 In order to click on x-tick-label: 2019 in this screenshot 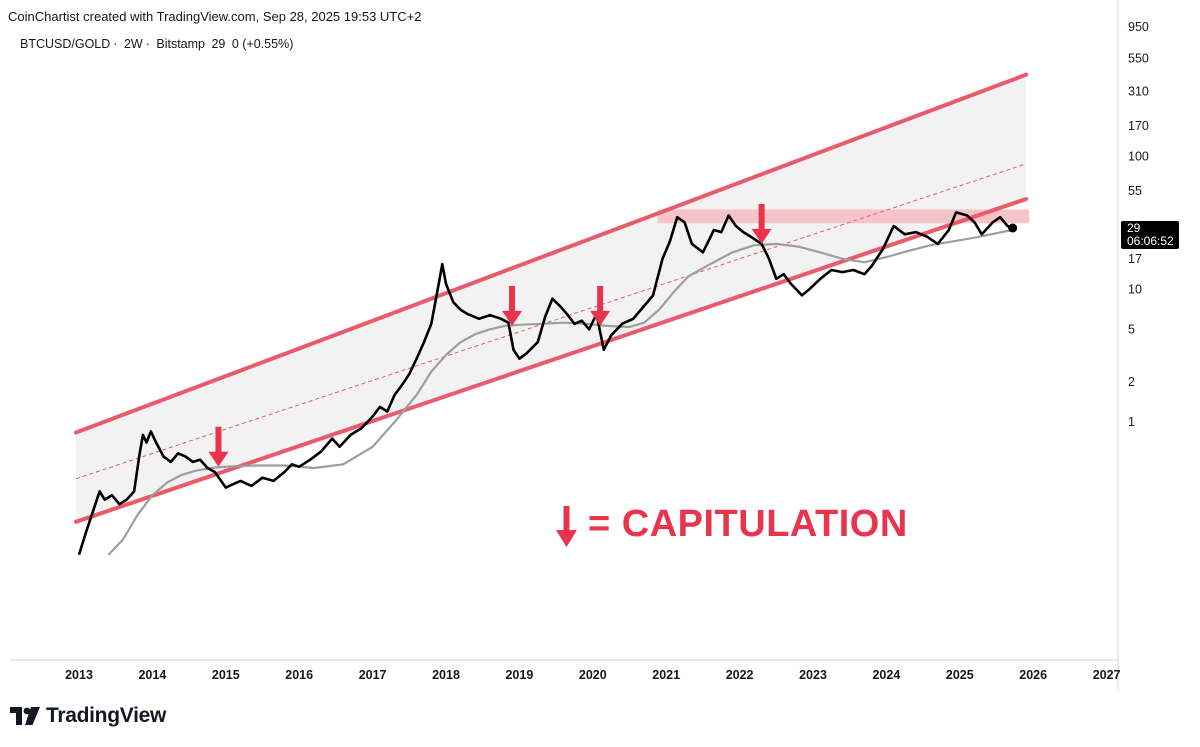, I will do `click(519, 675)`.